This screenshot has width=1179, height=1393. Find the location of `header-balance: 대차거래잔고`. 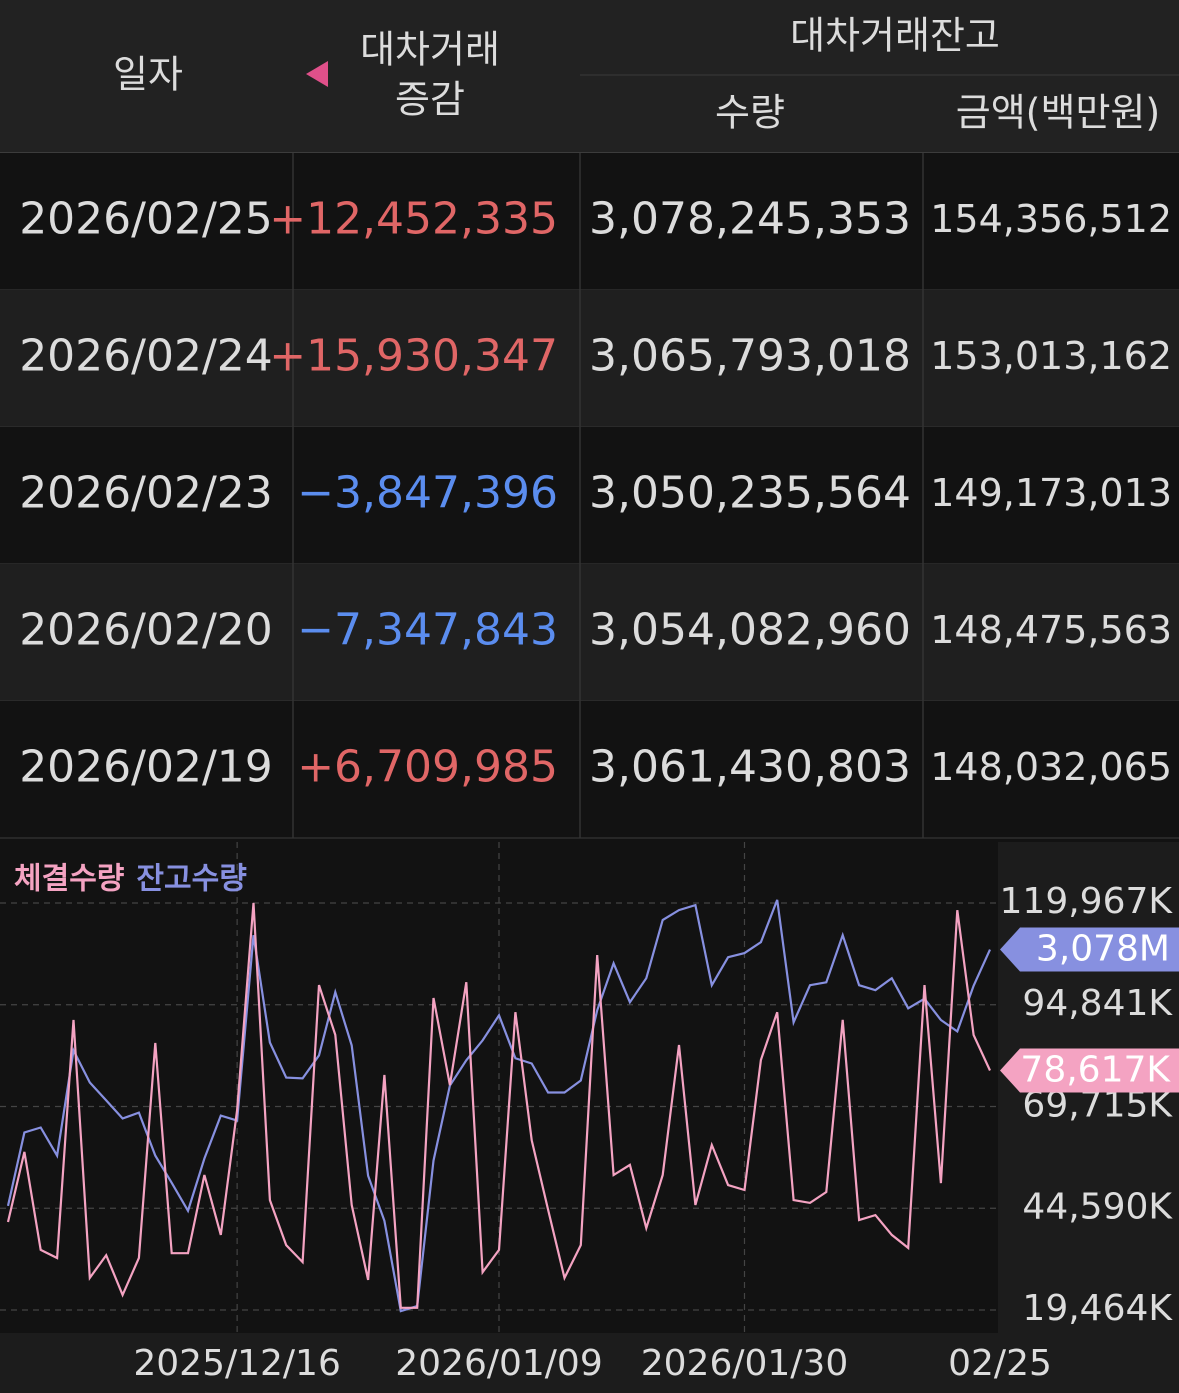

header-balance: 대차거래잔고 is located at coordinates (895, 36).